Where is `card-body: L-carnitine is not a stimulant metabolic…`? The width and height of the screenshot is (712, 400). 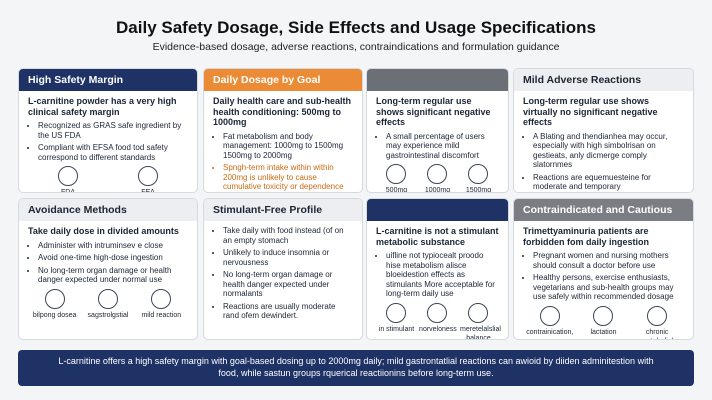
card-body: L-carnitine is not a stimulant metabolic… is located at coordinates (437, 280).